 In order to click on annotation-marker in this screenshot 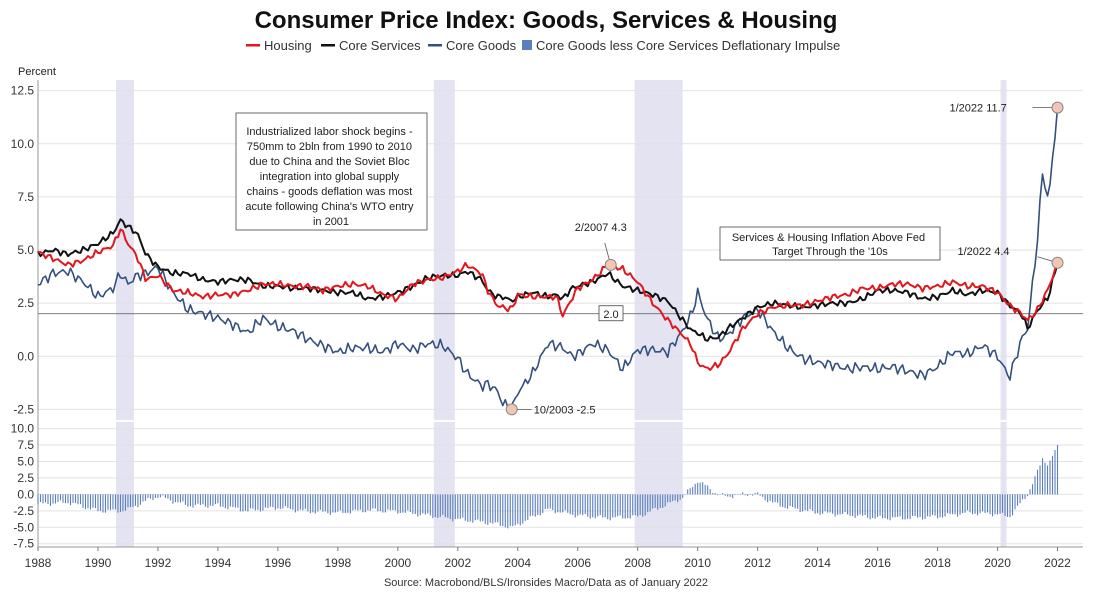, I will do `click(1057, 107)`.